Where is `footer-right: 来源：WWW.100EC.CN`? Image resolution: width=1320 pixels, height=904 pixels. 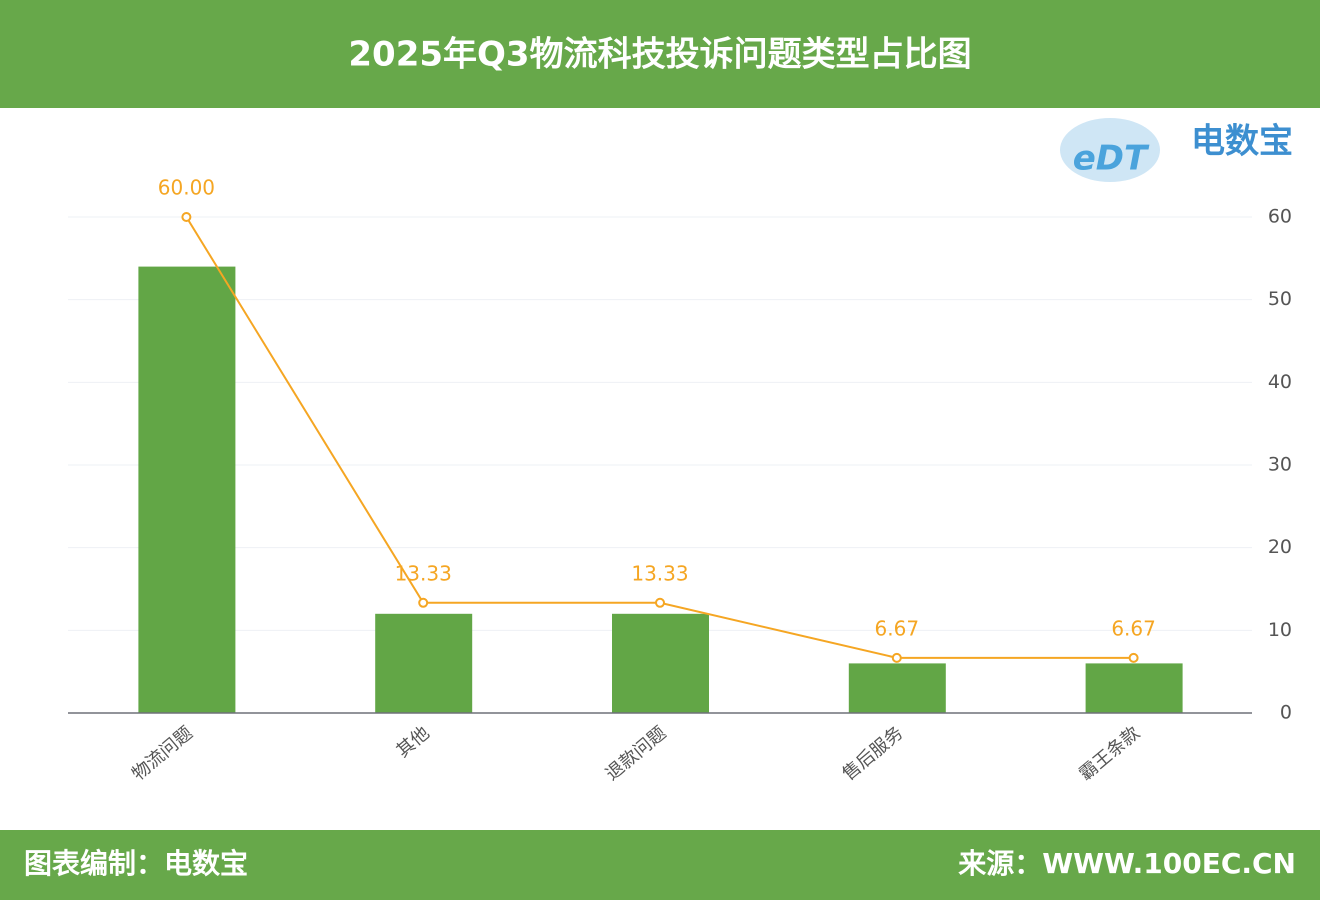 footer-right: 来源：WWW.100EC.CN is located at coordinates (1127, 863).